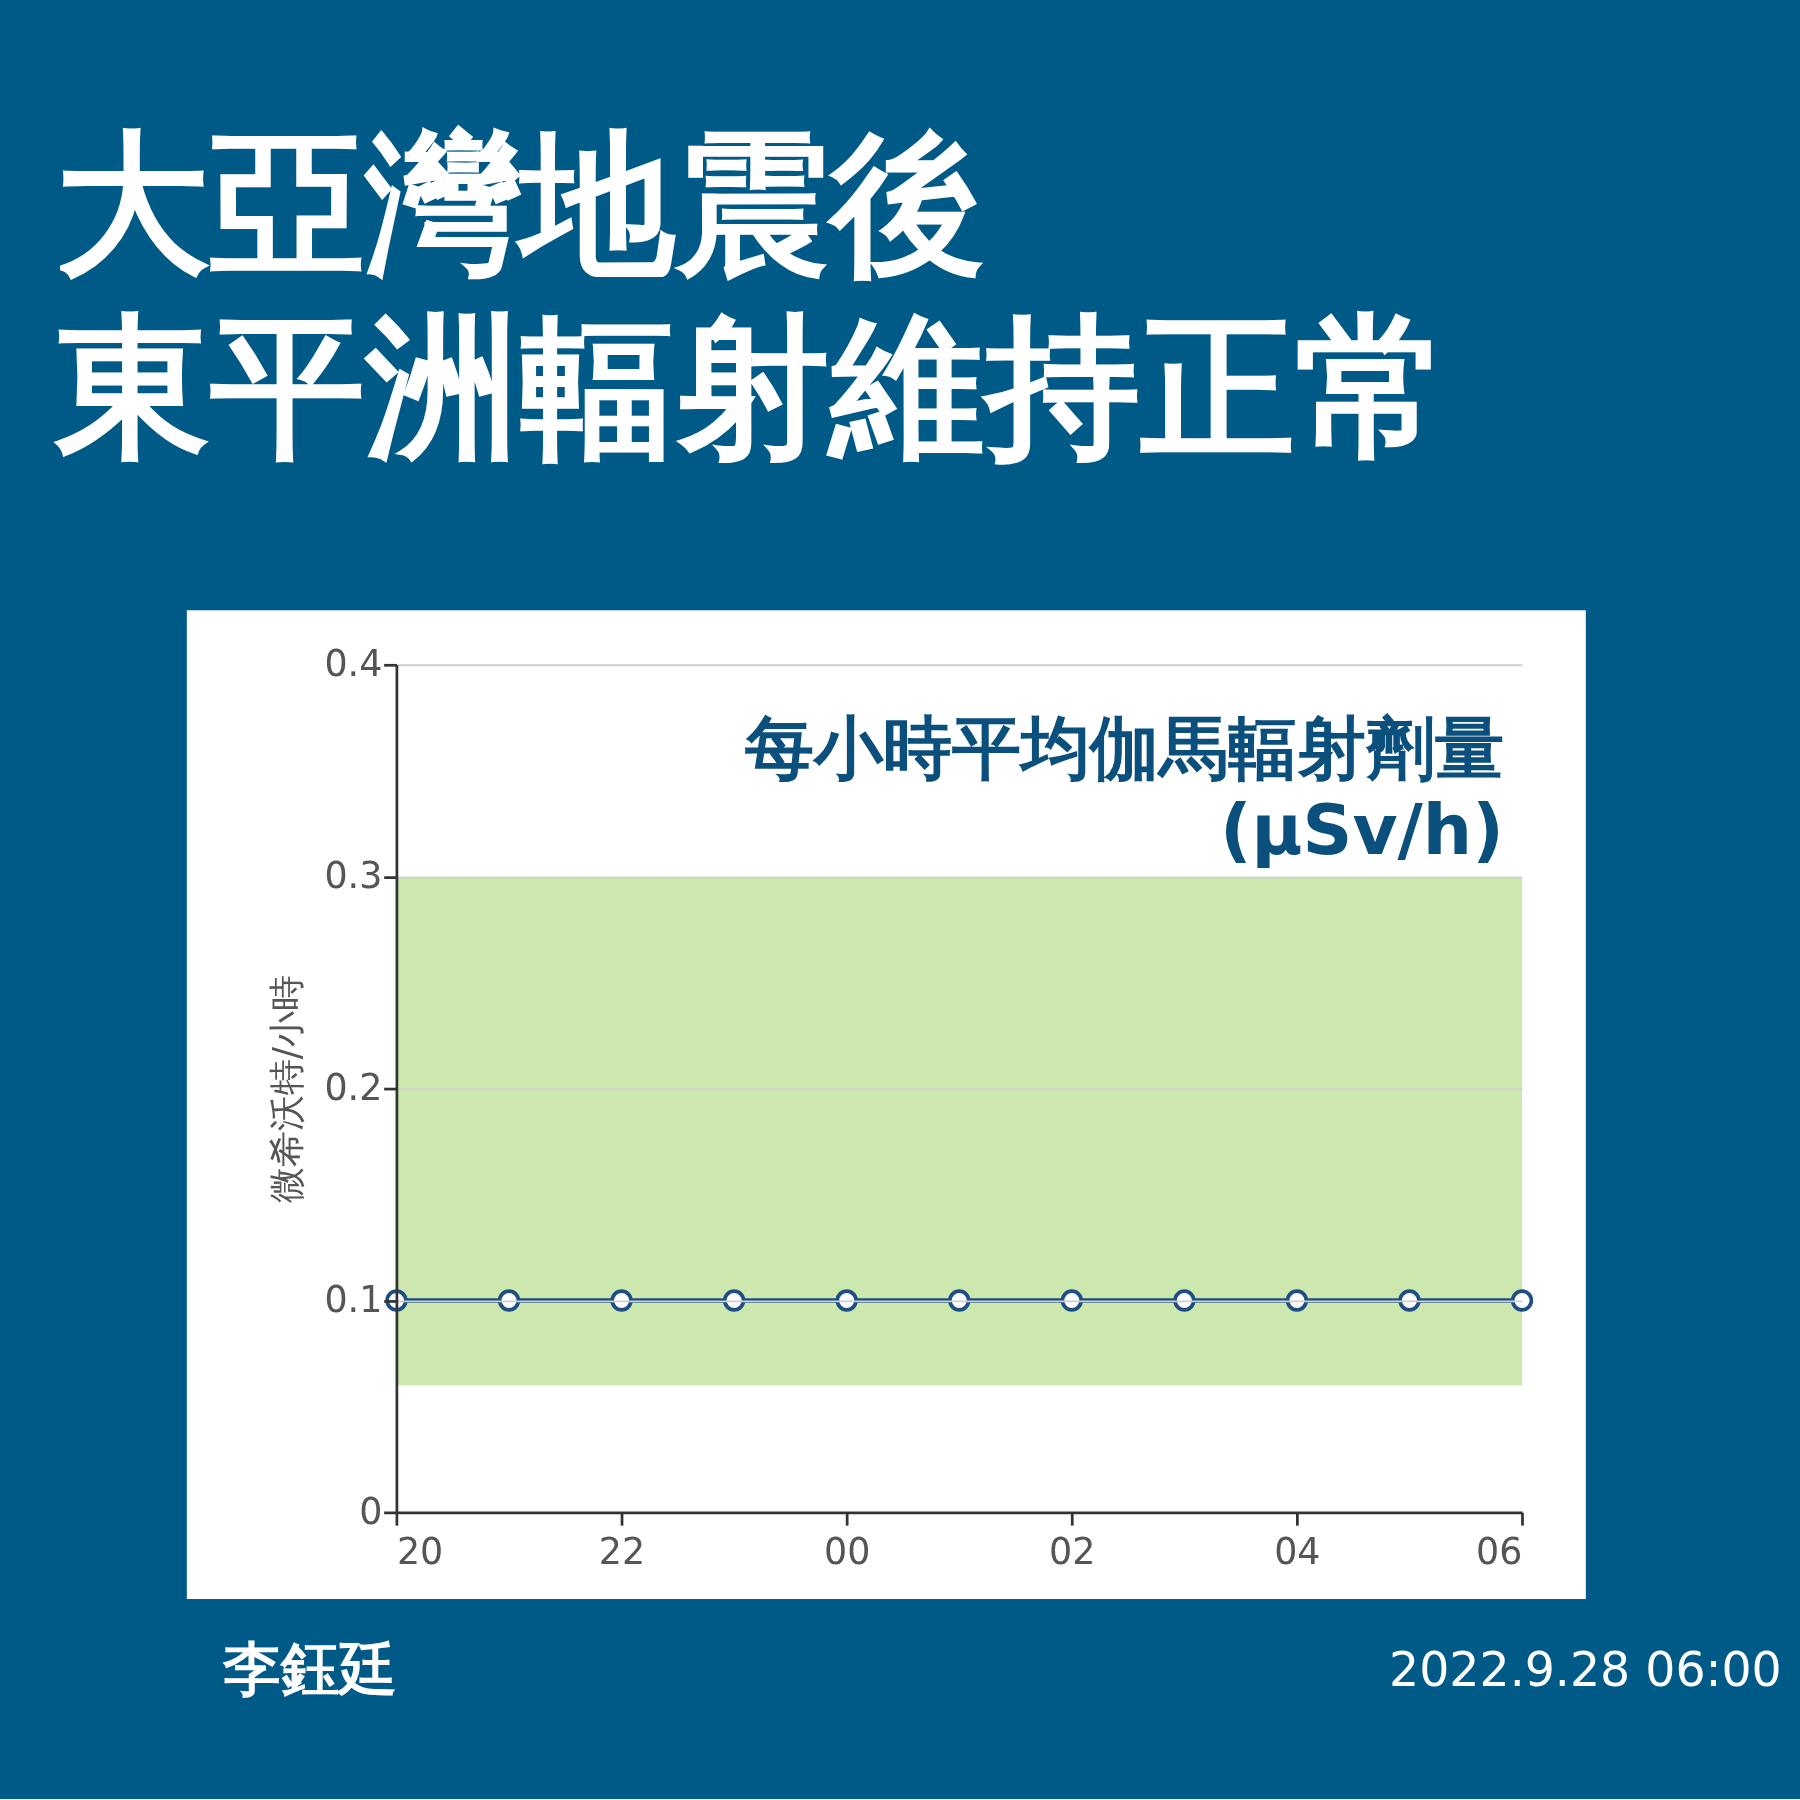 Image resolution: width=1800 pixels, height=1800 pixels. What do you see at coordinates (1072, 1551) in the screenshot?
I see `x-tick-label: 02` at bounding box center [1072, 1551].